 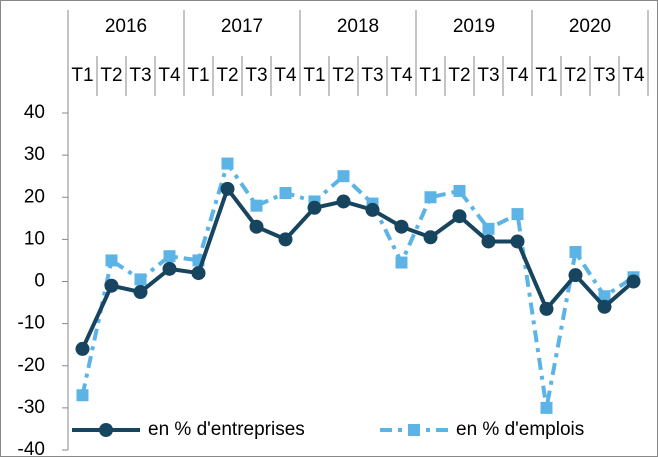 What do you see at coordinates (34, 238) in the screenshot?
I see `y-tick-label: 10` at bounding box center [34, 238].